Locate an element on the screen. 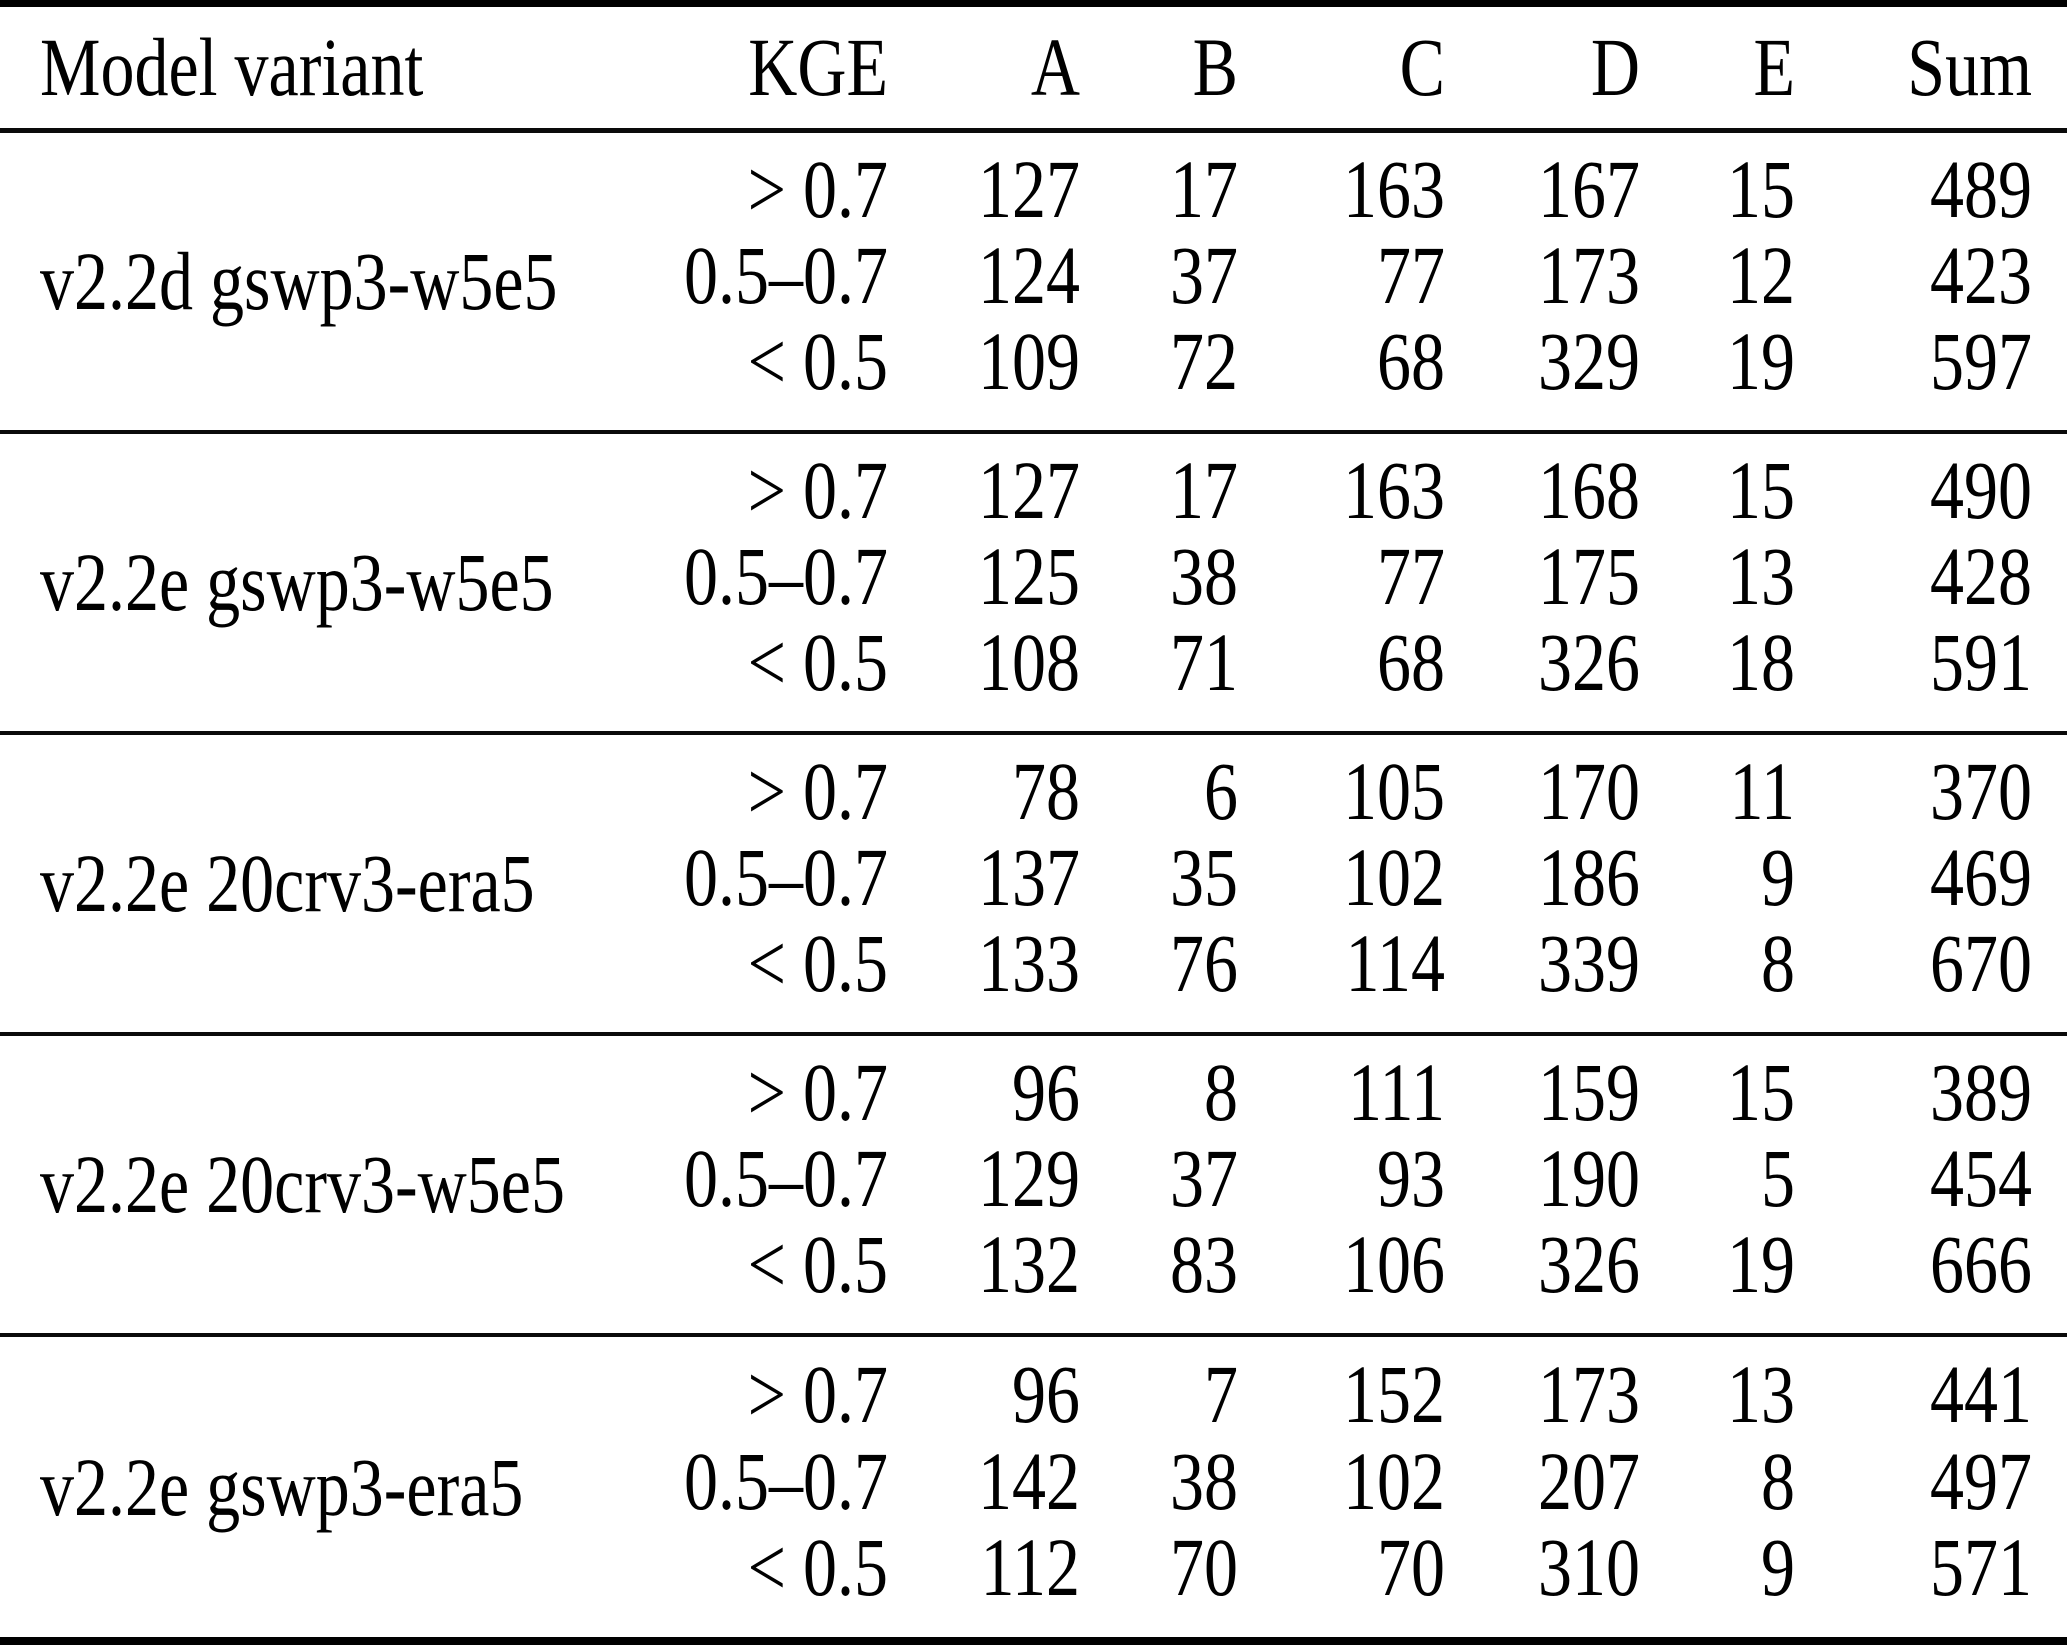 The height and width of the screenshot is (1645, 2067). count-value: 175 is located at coordinates (1589, 576).